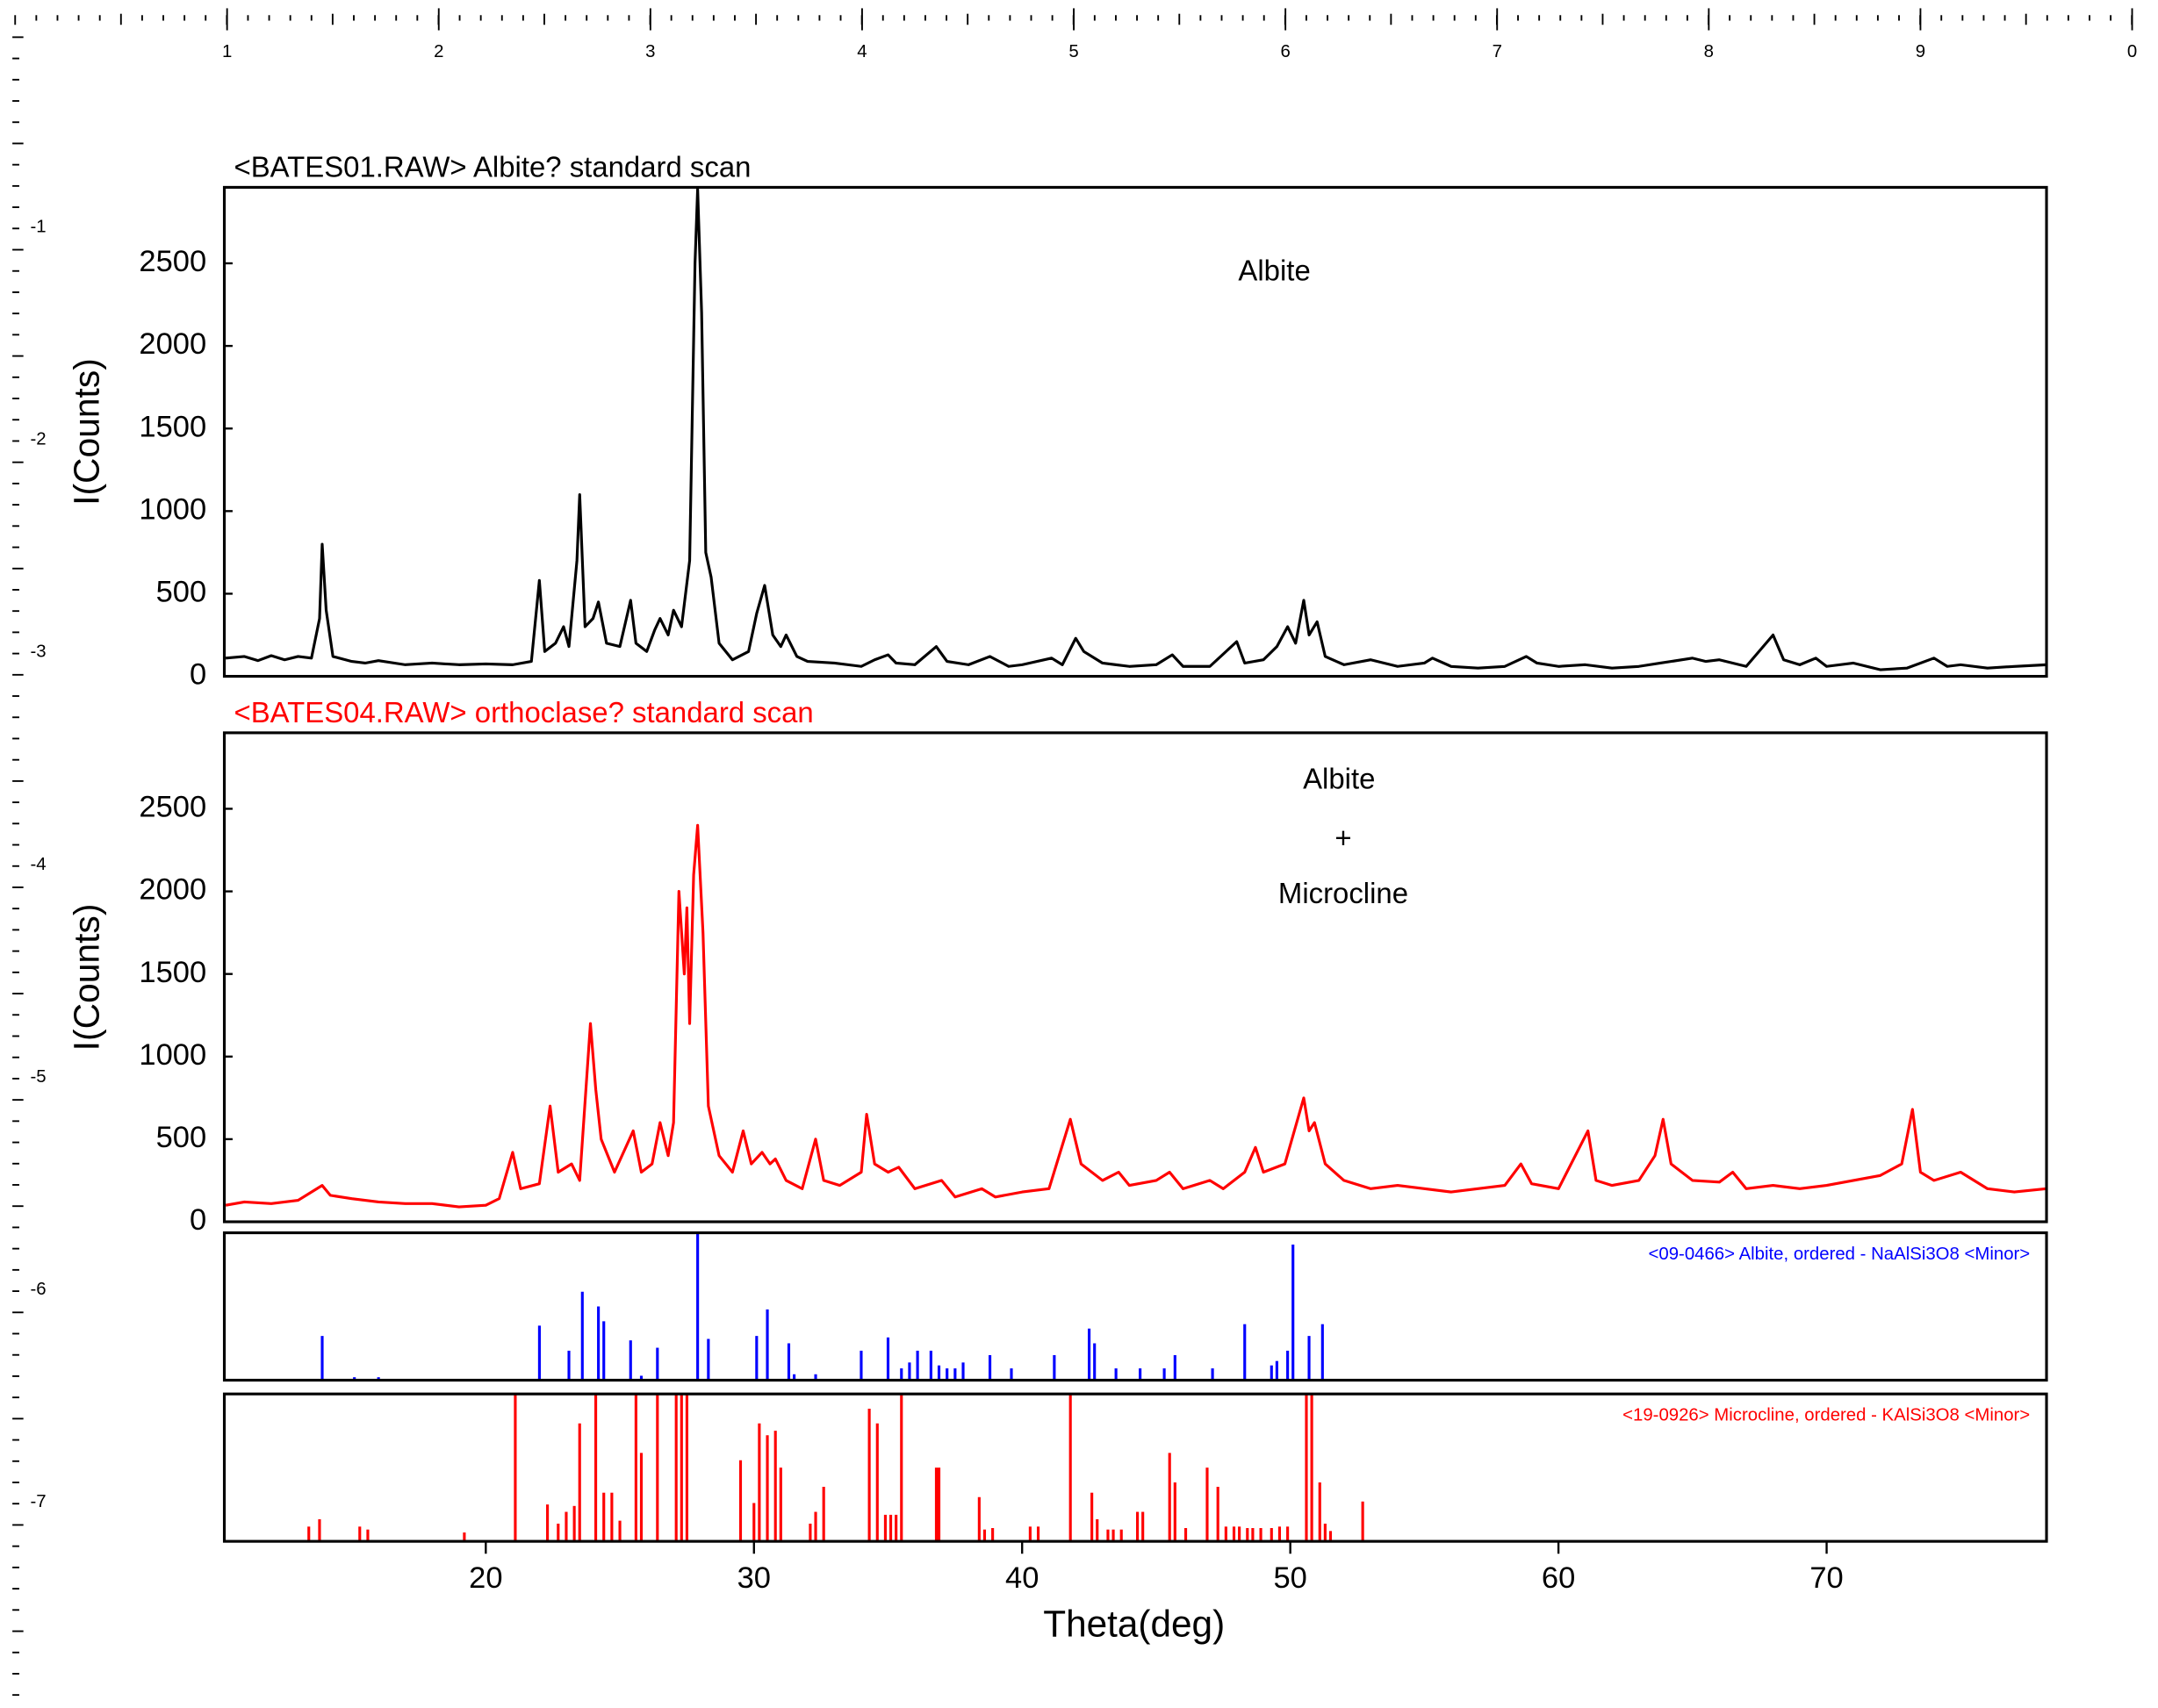 The width and height of the screenshot is (2158, 1708). Describe the element at coordinates (38, 864) in the screenshot. I see `ruler-label: -4` at that location.